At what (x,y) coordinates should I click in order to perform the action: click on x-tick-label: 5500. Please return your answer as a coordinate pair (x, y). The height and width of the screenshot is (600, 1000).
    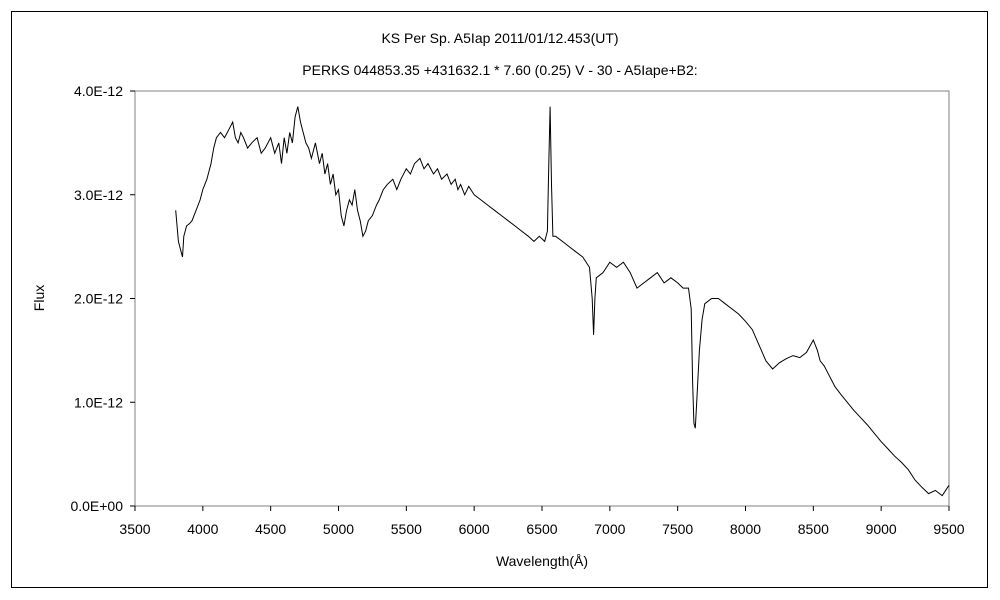
    Looking at the image, I should click on (406, 529).